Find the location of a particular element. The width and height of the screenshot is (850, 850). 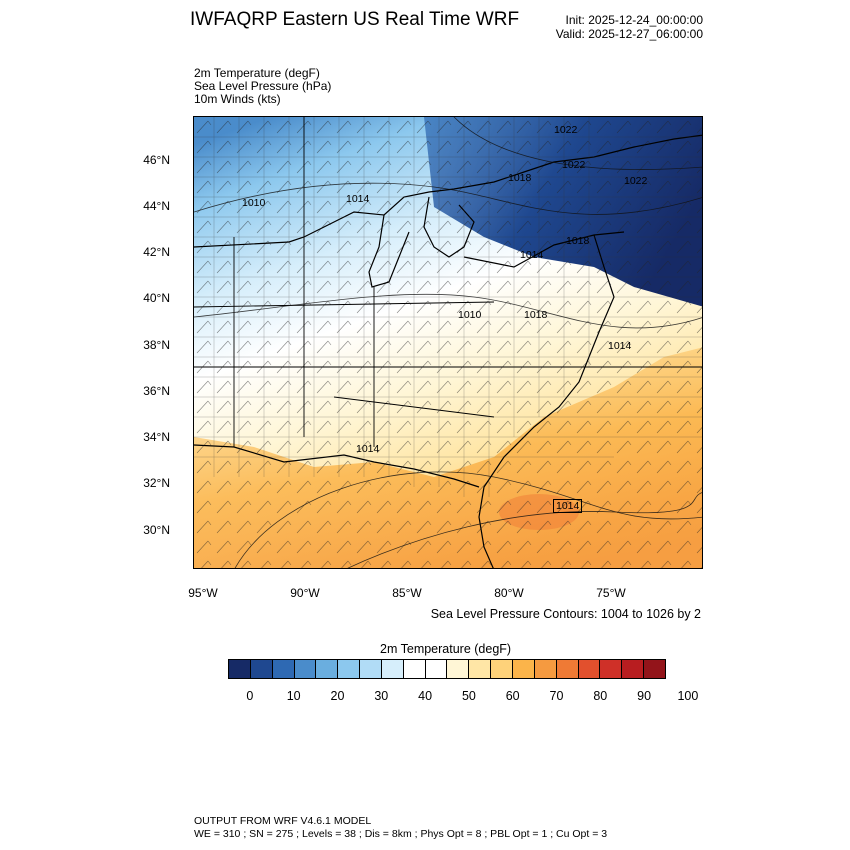

lon-label: 75°W is located at coordinates (611, 593).